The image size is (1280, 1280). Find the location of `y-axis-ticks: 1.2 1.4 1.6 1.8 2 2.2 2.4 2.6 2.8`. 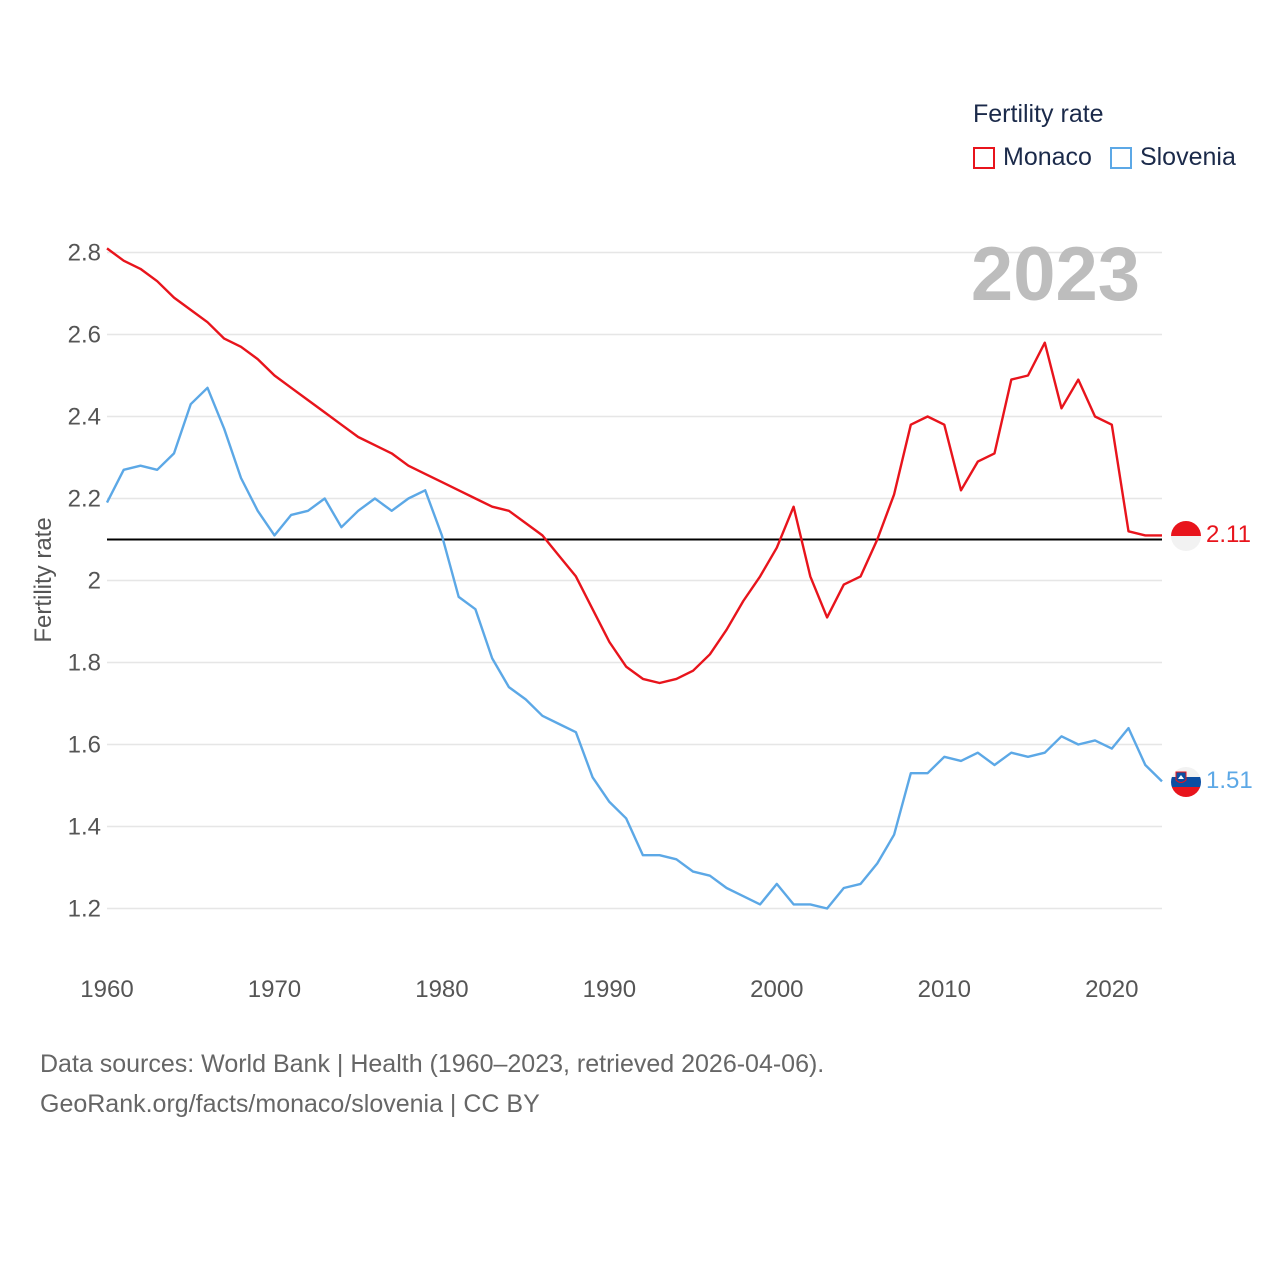

y-axis-ticks: 1.2 1.4 1.6 1.8 2 2.2 2.4 2.6 2.8 is located at coordinates (84, 581).